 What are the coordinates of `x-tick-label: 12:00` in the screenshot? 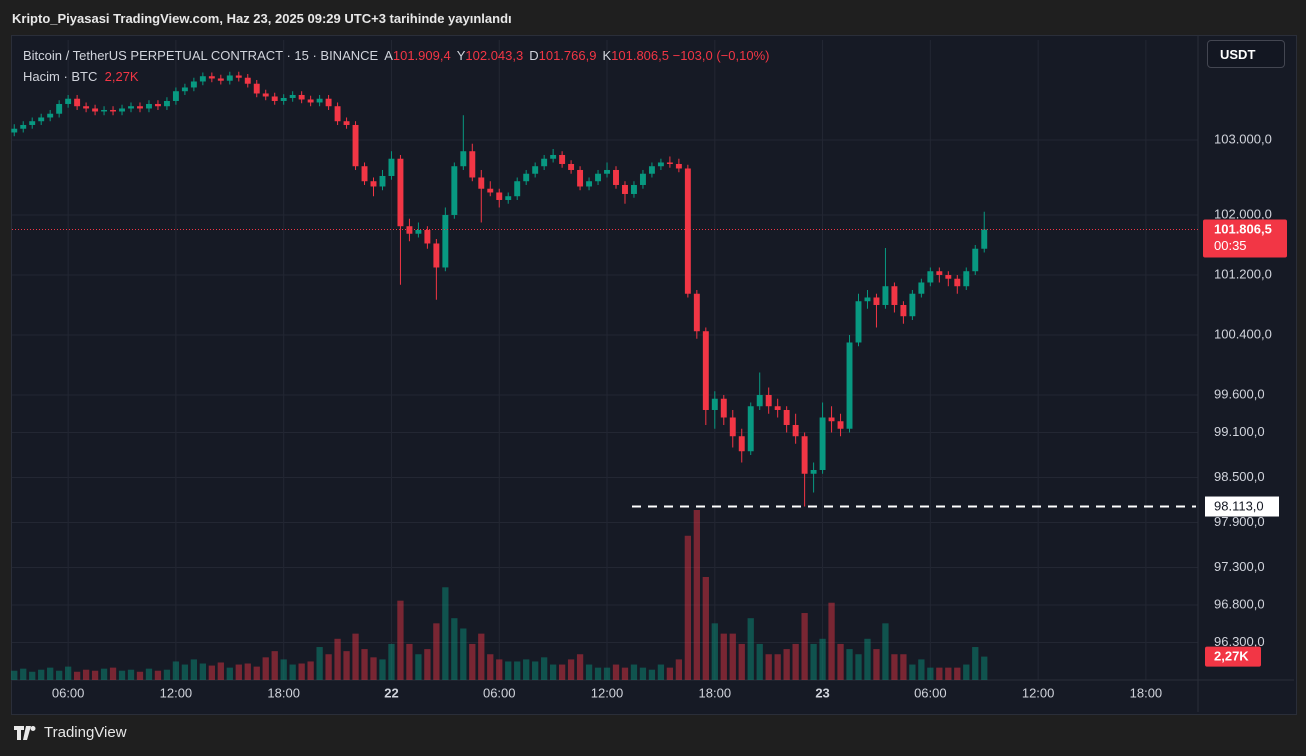 It's located at (607, 692).